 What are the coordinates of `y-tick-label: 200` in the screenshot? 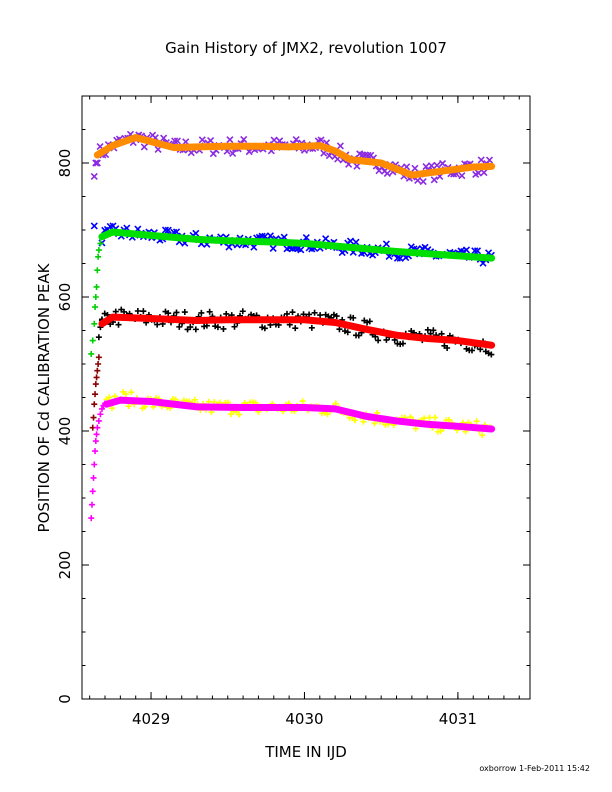 It's located at (65, 565).